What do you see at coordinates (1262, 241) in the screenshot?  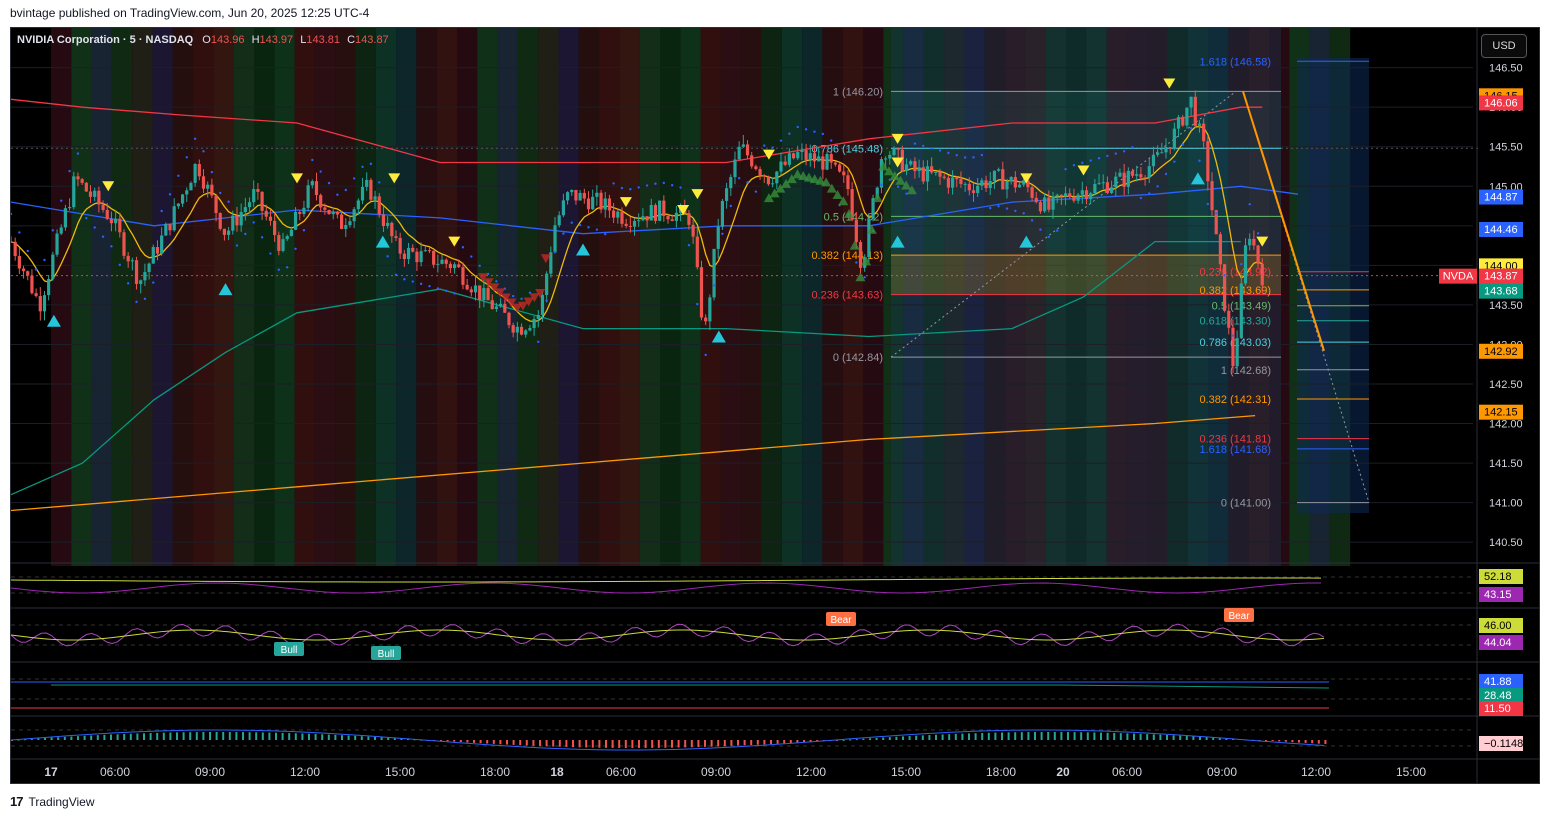 I see `sell-signal-icon` at bounding box center [1262, 241].